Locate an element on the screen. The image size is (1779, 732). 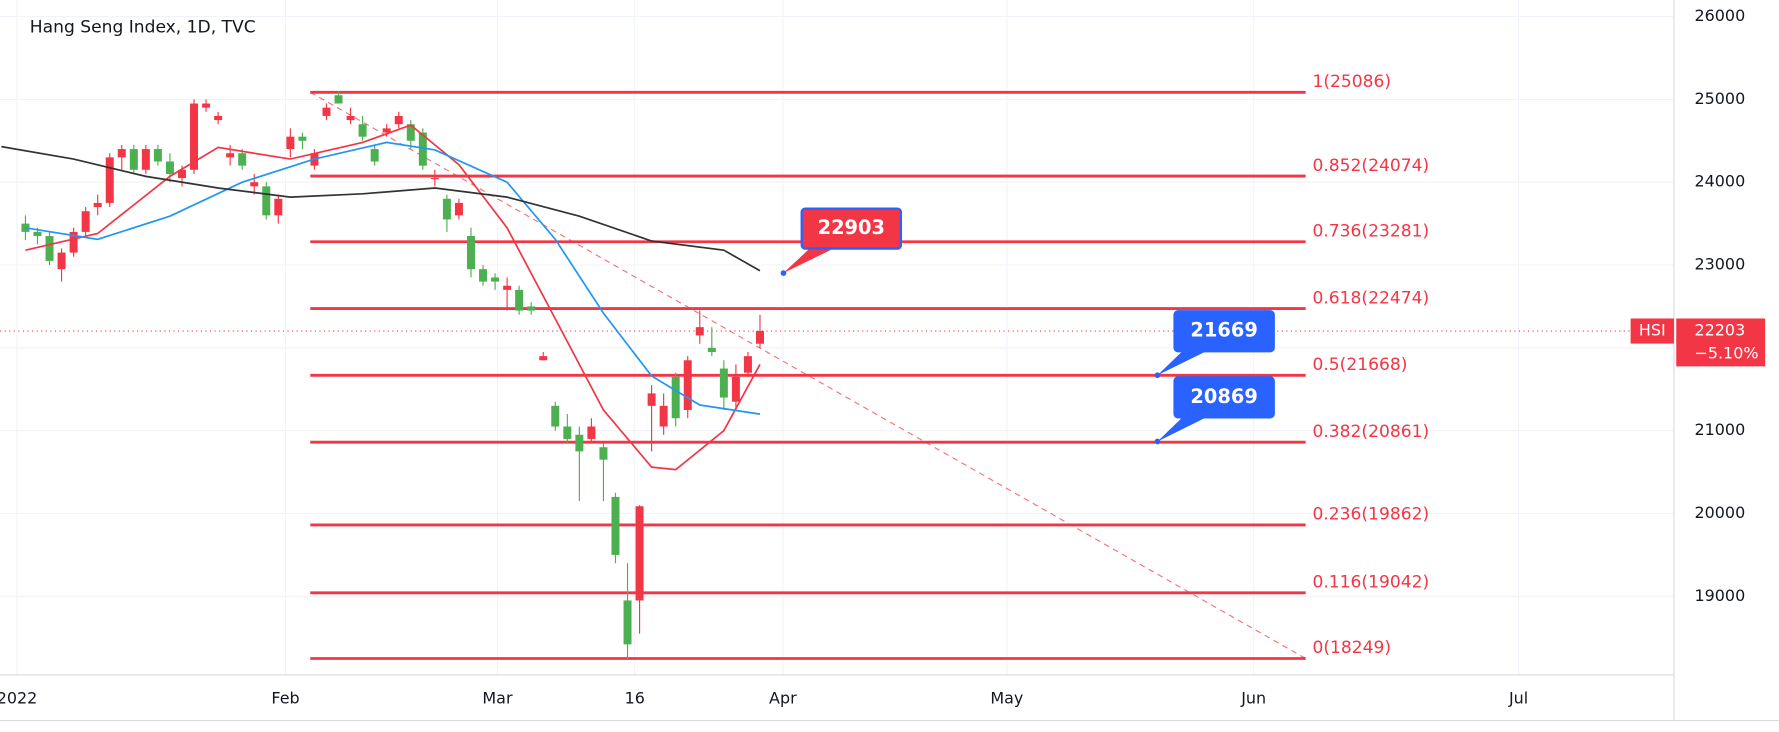
x-tick-label: Jul is located at coordinates (1518, 697).